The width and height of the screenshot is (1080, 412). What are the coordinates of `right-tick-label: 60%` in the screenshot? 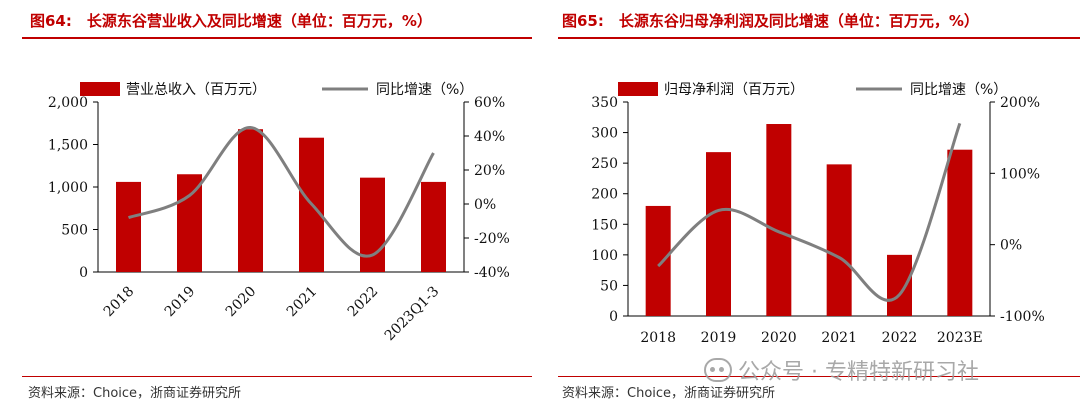 It's located at (489, 103).